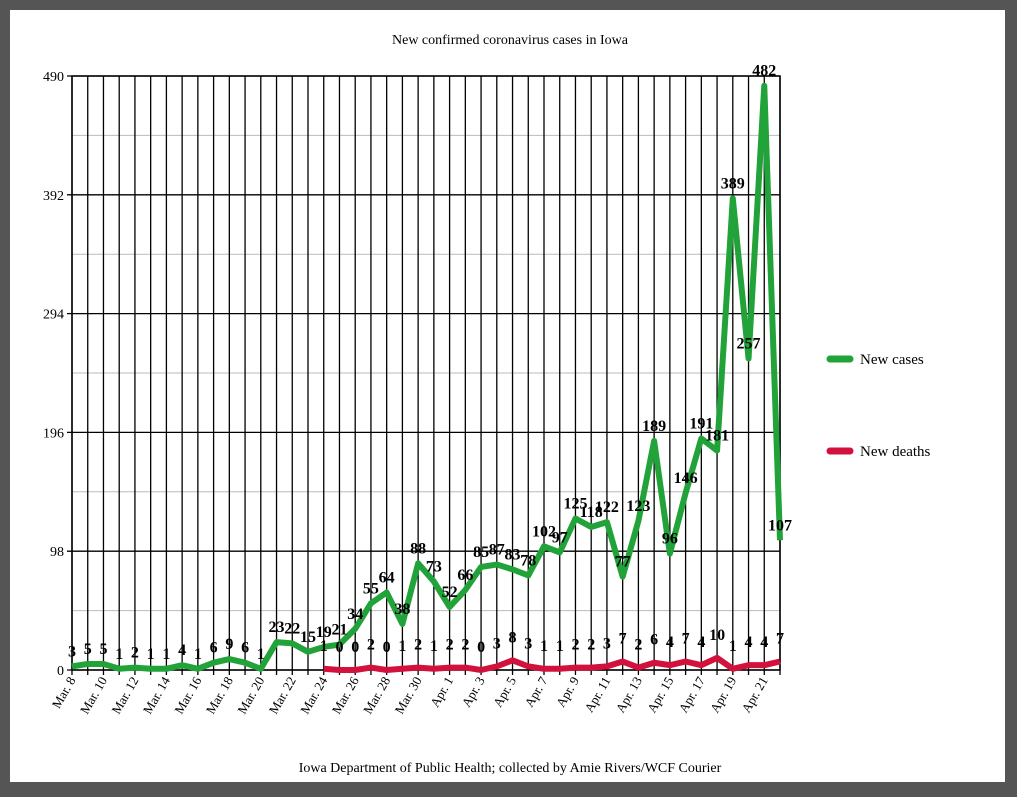 The width and height of the screenshot is (1017, 797). I want to click on x-tick-label: Apr. 3, so click(472, 692).